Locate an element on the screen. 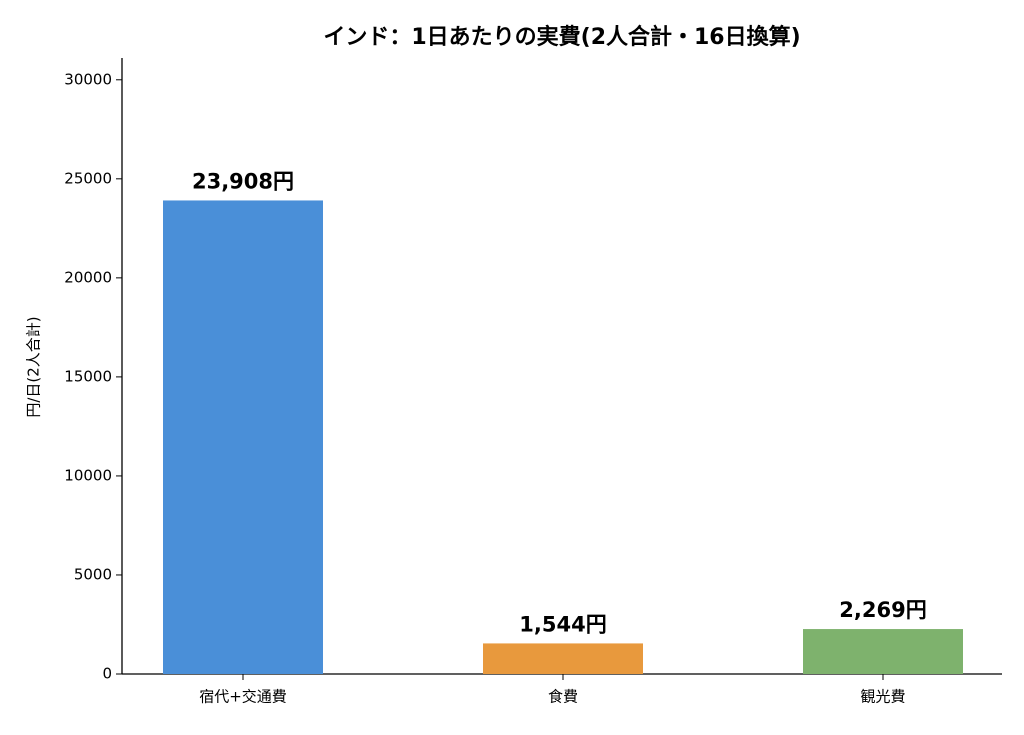  x-tick-label: 食費 is located at coordinates (563, 697).